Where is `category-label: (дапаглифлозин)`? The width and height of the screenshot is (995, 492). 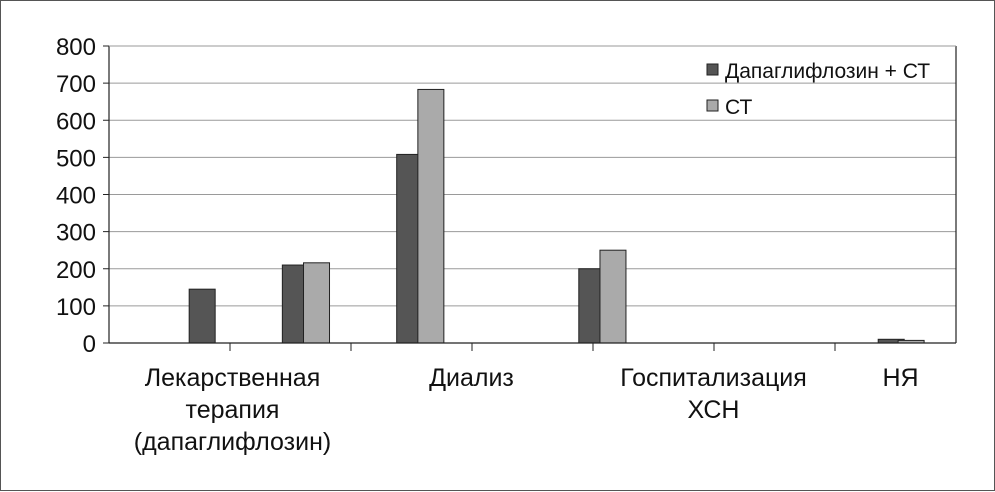 category-label: (дапаглифлозин) is located at coordinates (232, 442).